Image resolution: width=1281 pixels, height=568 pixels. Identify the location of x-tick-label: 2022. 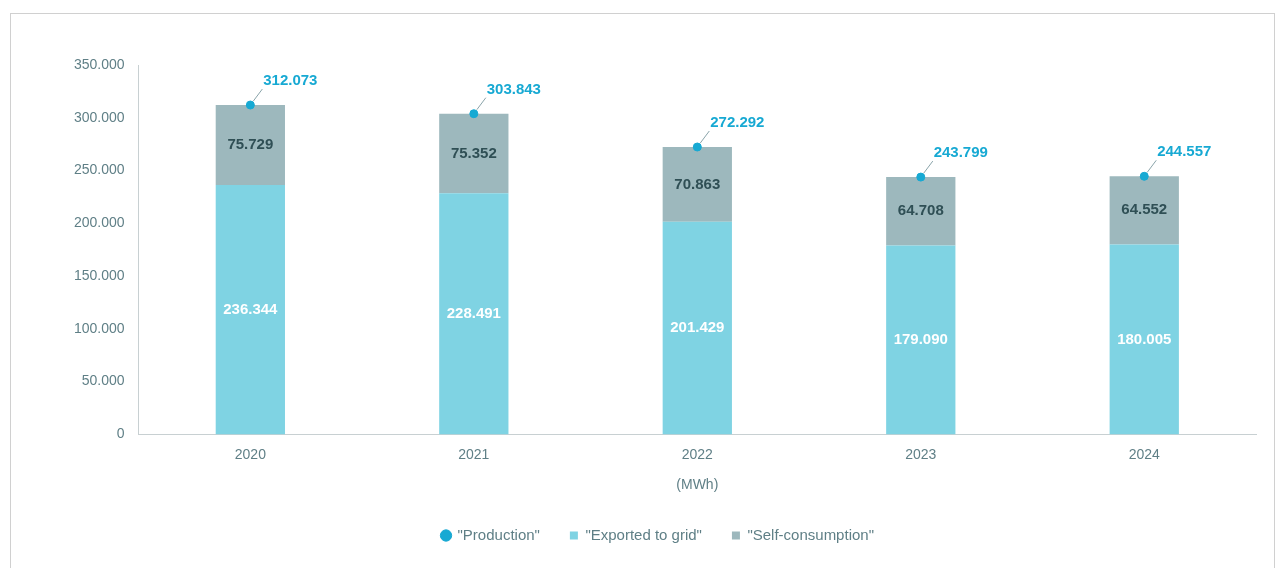
(697, 453).